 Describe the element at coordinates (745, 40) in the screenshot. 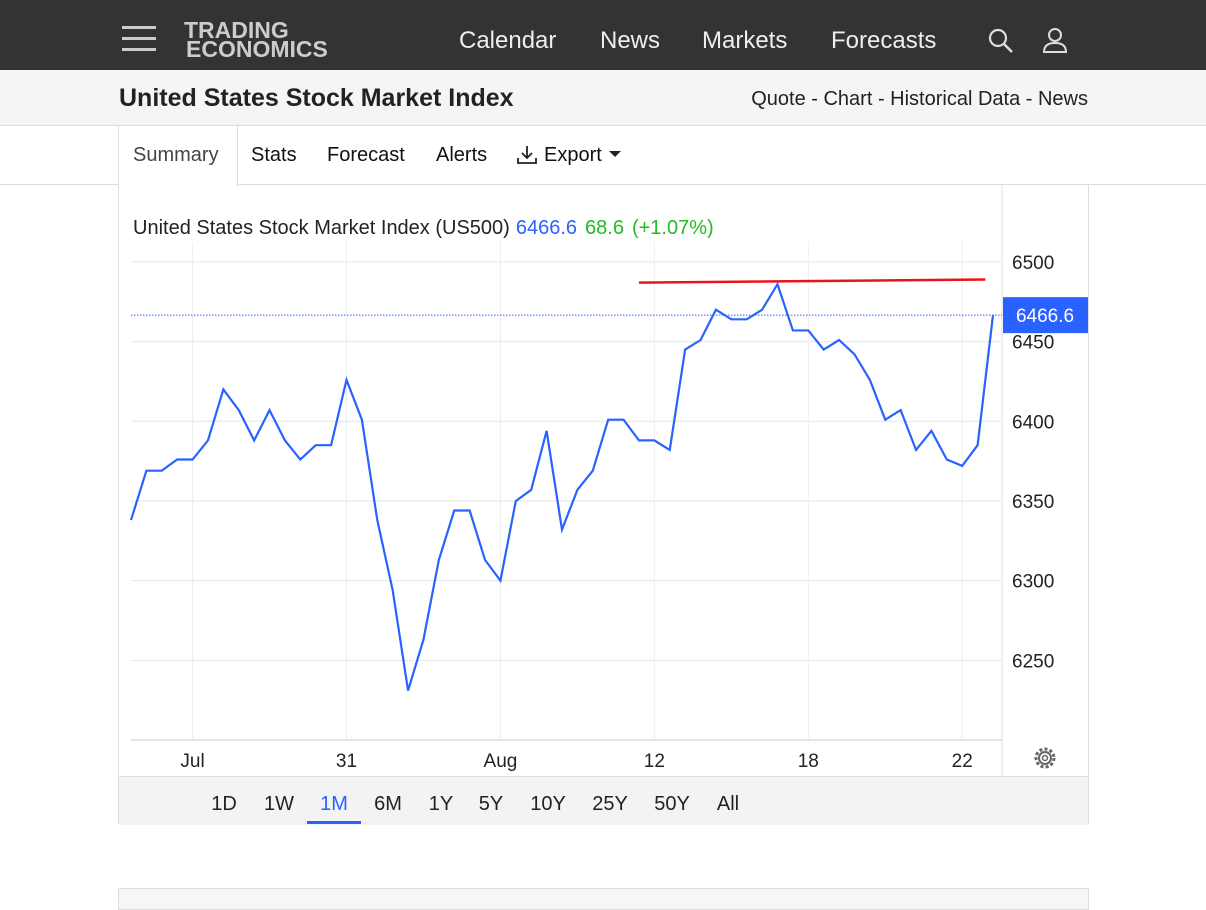

I see `nav-link: Markets` at that location.